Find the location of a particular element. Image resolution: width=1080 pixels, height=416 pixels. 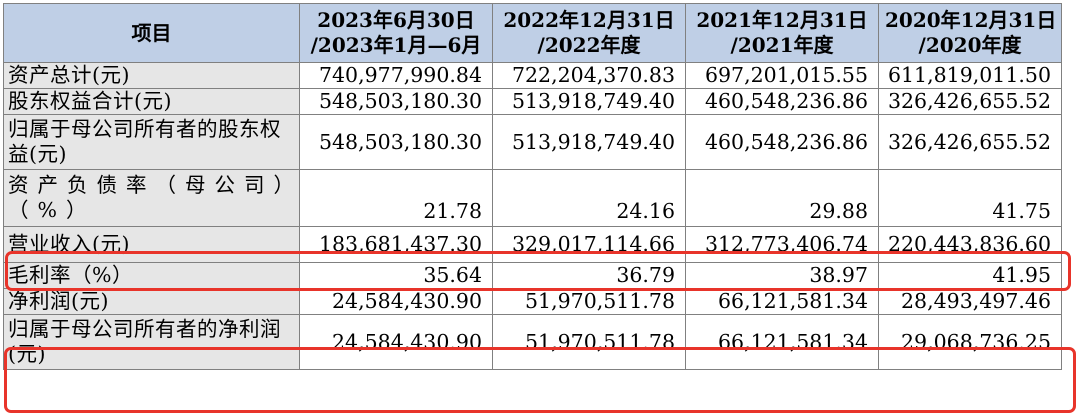

cell-value: 21.78 is located at coordinates (396, 198).